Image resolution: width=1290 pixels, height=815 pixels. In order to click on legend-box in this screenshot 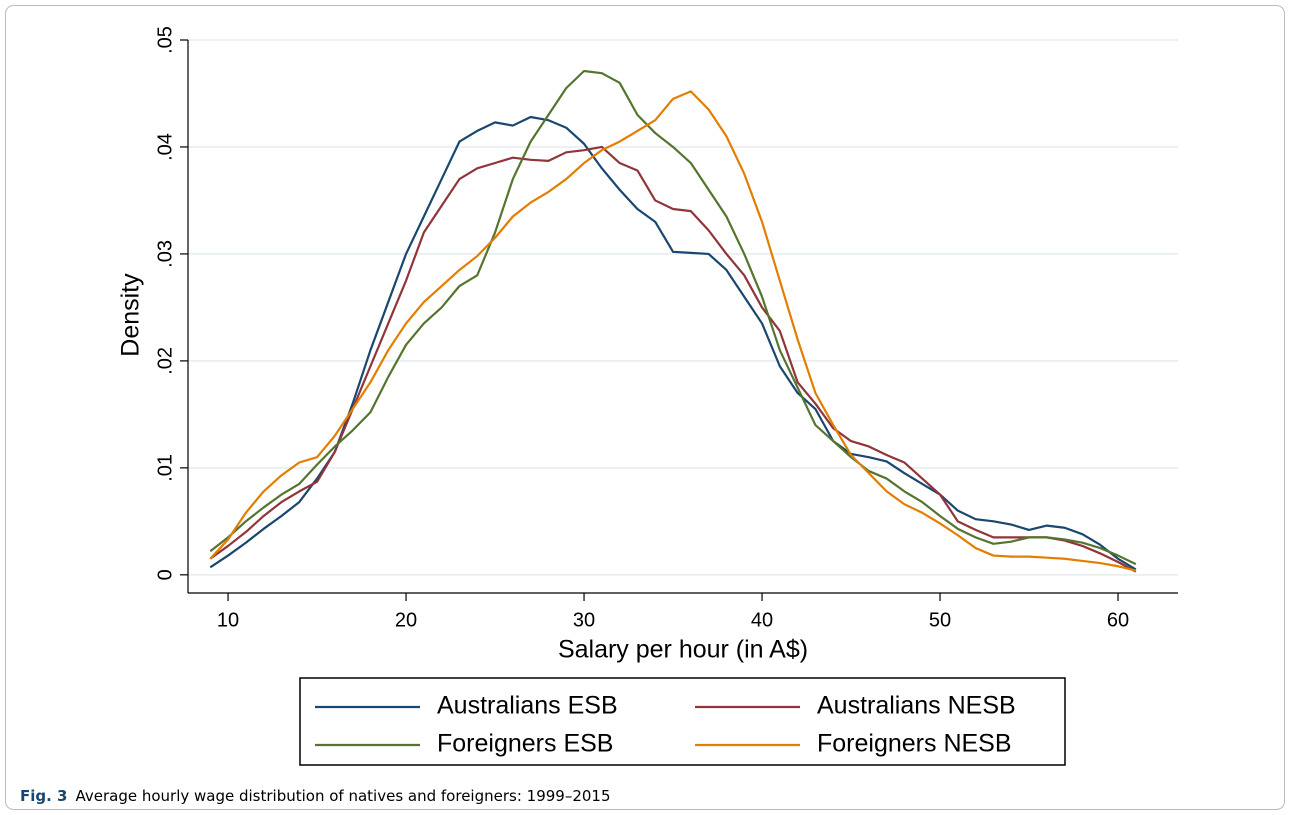, I will do `click(682, 721)`.